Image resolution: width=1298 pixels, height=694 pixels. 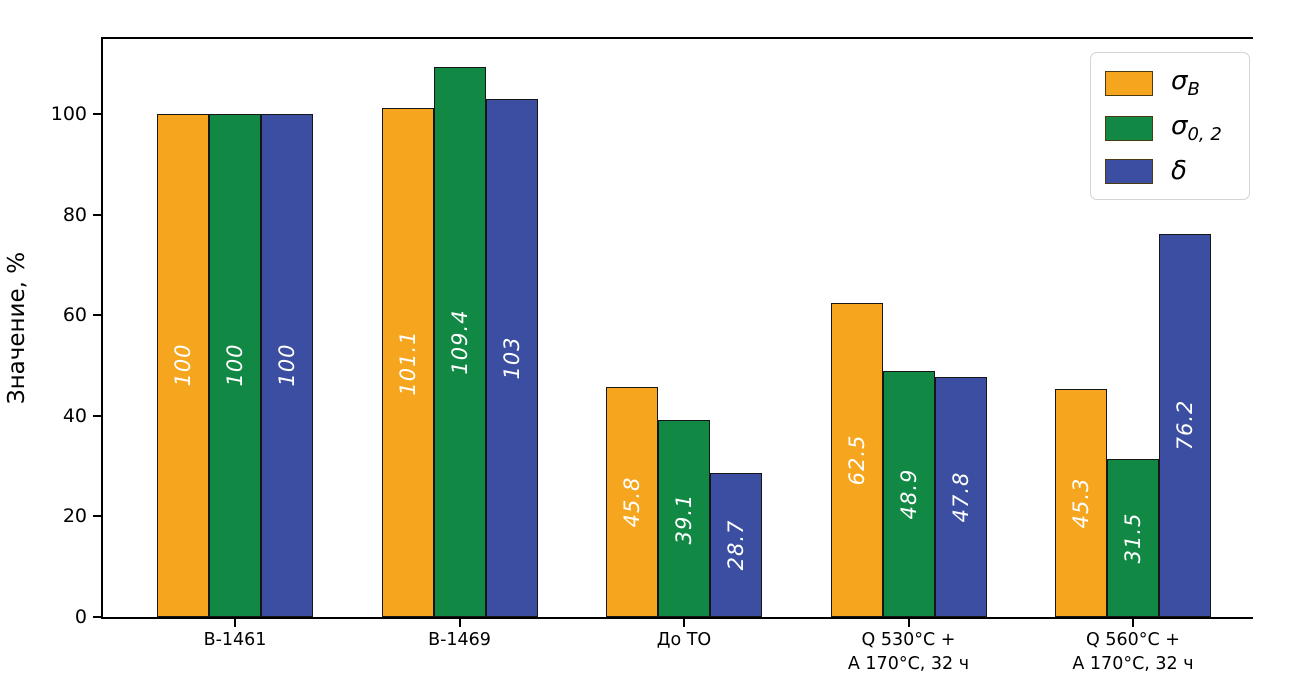 I want to click on bar-delta-4: 47.8, so click(x=960, y=496).